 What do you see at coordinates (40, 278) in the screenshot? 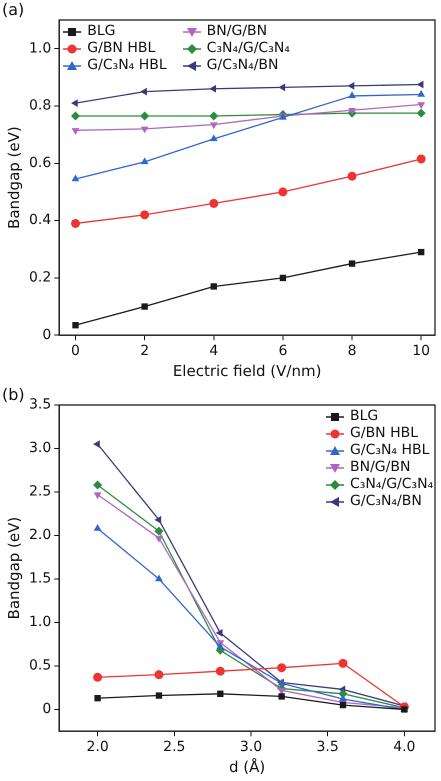
I see `y-tick-label: 0.2` at bounding box center [40, 278].